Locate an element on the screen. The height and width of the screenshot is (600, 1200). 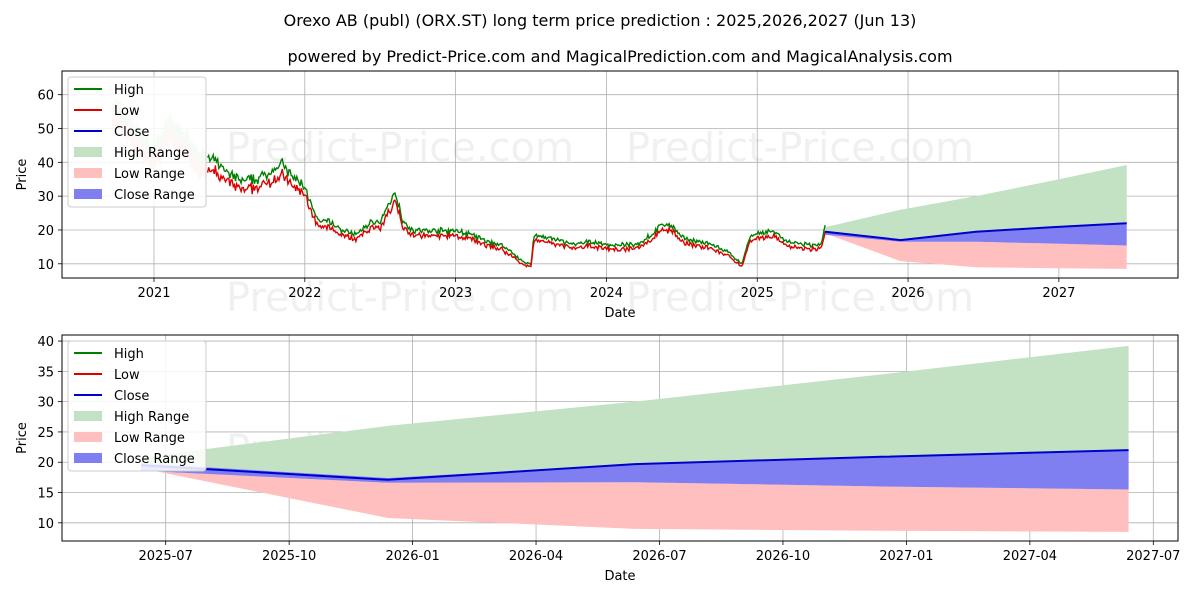
y-tick-label: 15 is located at coordinates (45, 494).